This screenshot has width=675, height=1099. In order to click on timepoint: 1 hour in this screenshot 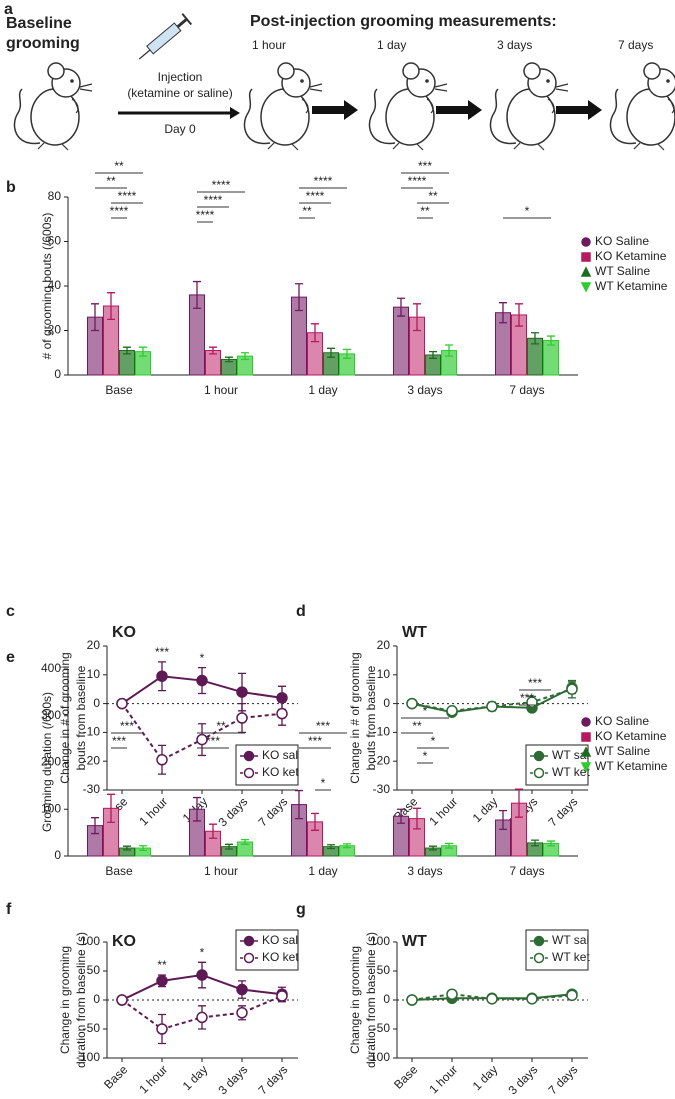, I will do `click(269, 45)`.